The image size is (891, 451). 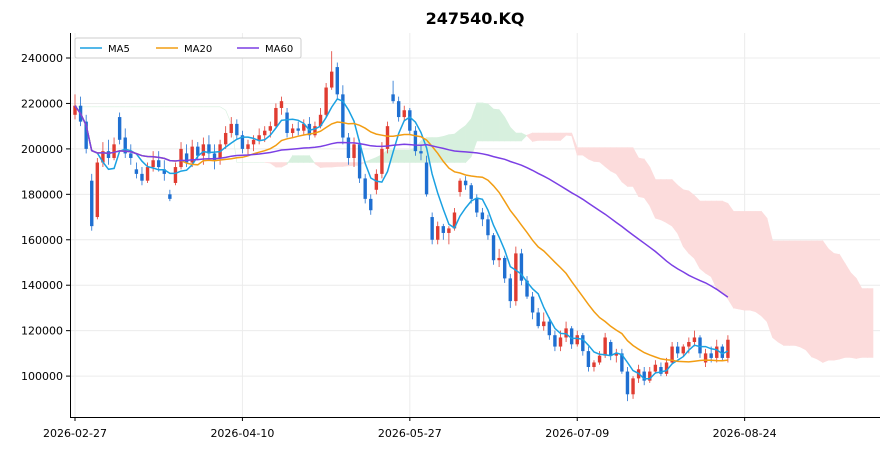 I want to click on y-tick-label: 200000, so click(x=42, y=149).